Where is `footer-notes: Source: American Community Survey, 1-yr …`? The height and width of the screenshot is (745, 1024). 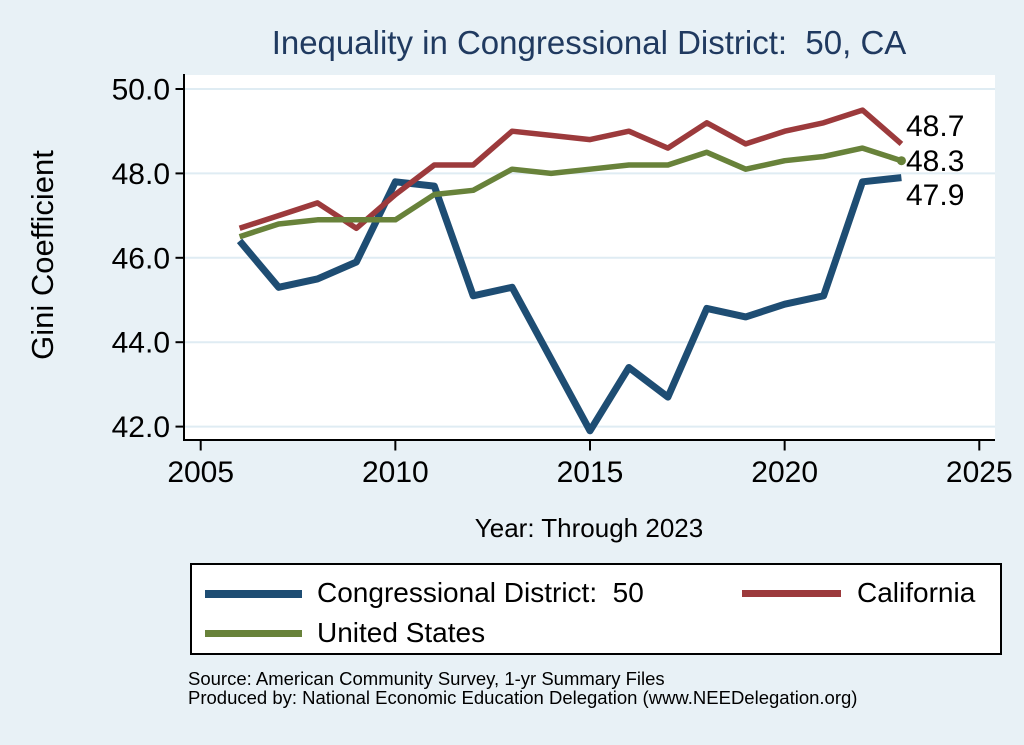
footer-notes: Source: American Community Survey, 1-yr … is located at coordinates (598, 688).